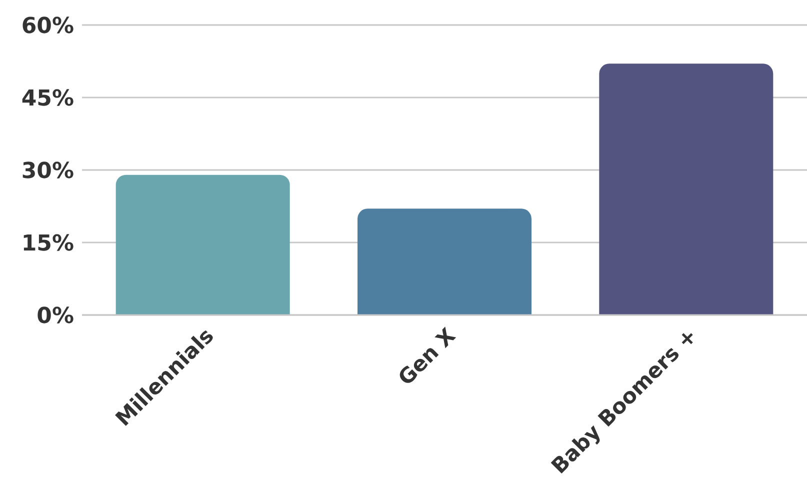  What do you see at coordinates (47, 171) in the screenshot?
I see `y-tick-label: 30%` at bounding box center [47, 171].